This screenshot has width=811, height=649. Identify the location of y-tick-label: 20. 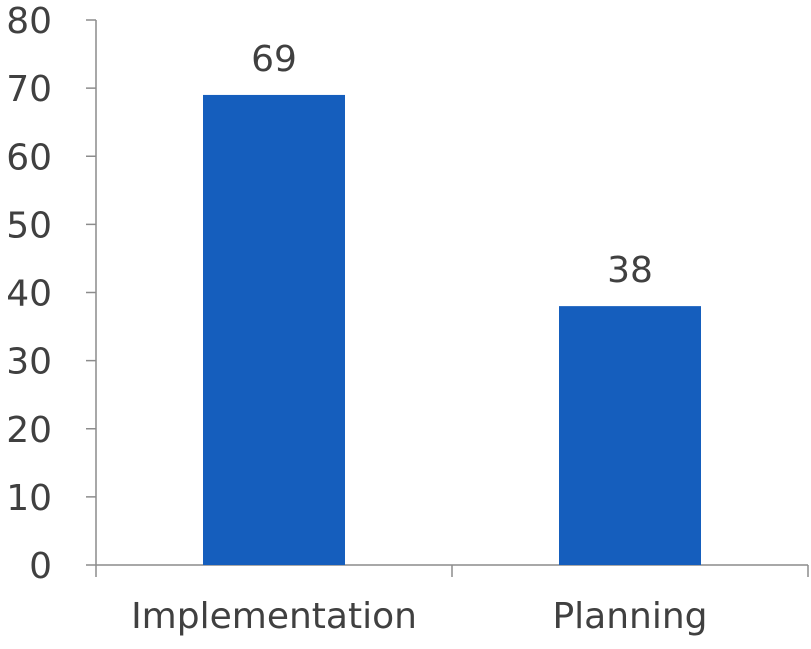
(29, 430).